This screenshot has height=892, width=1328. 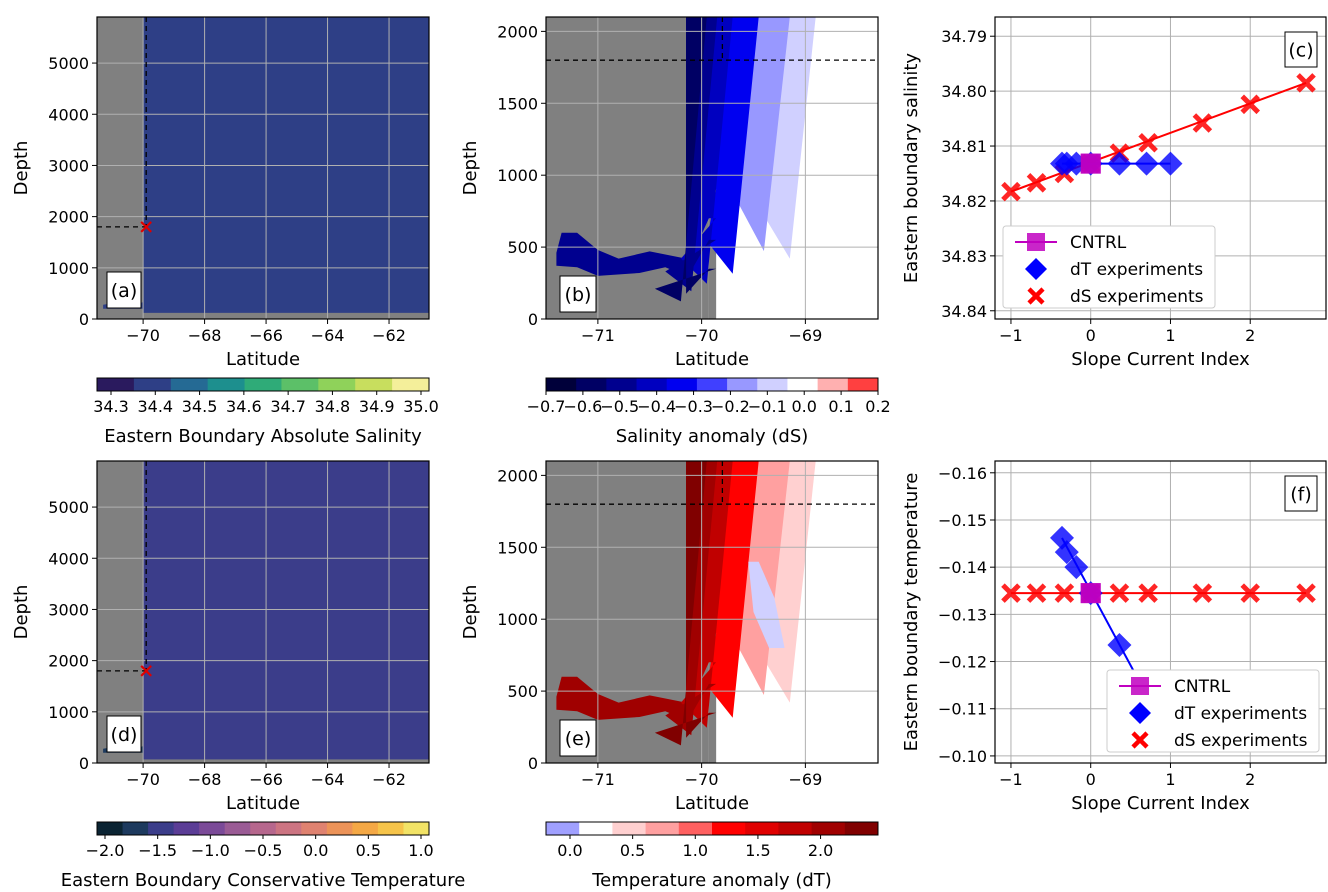 I want to click on y-tick-label: 34.82, so click(x=964, y=201).